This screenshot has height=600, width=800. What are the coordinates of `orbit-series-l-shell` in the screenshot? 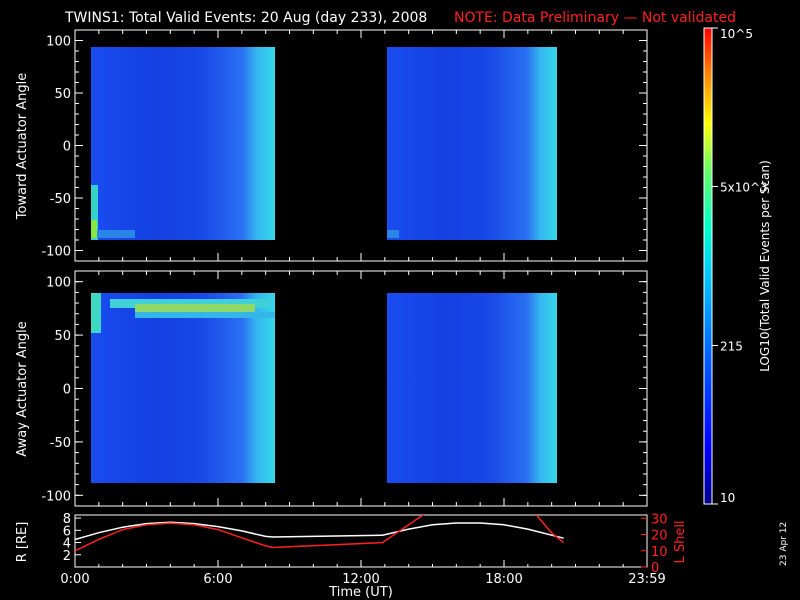 It's located at (320, 533).